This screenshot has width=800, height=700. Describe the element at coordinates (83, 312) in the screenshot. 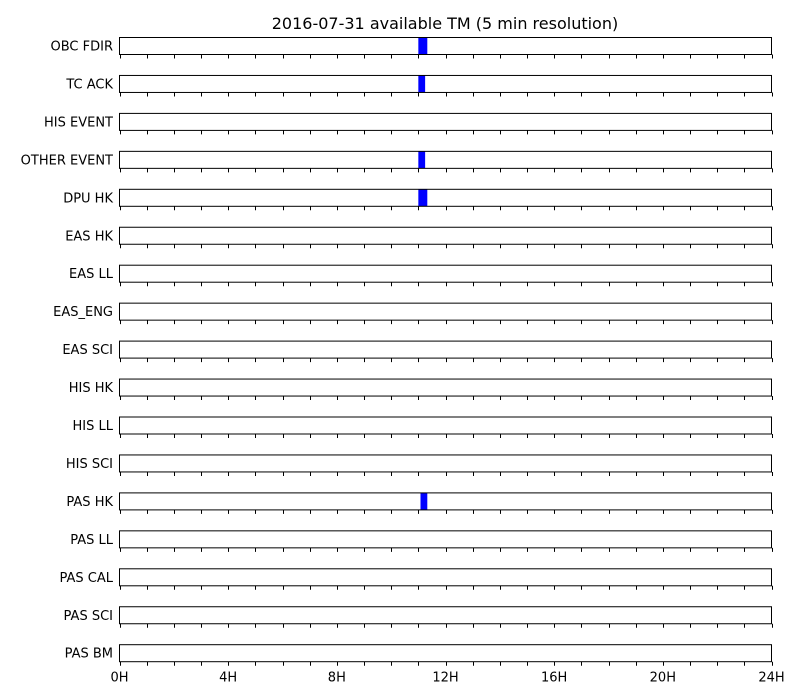

I see `row-label: EAS_ENG` at that location.